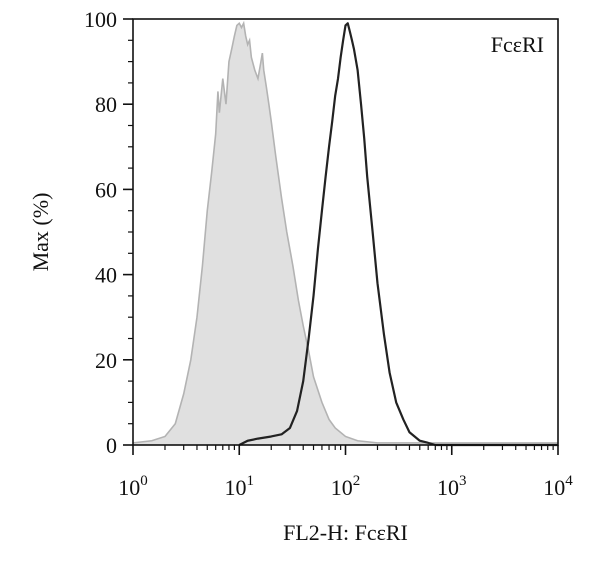  Describe the element at coordinates (345, 472) in the screenshot. I see `x-axis-ticks: 10⁰ 10¹ 10² 10³ 10⁴` at that location.